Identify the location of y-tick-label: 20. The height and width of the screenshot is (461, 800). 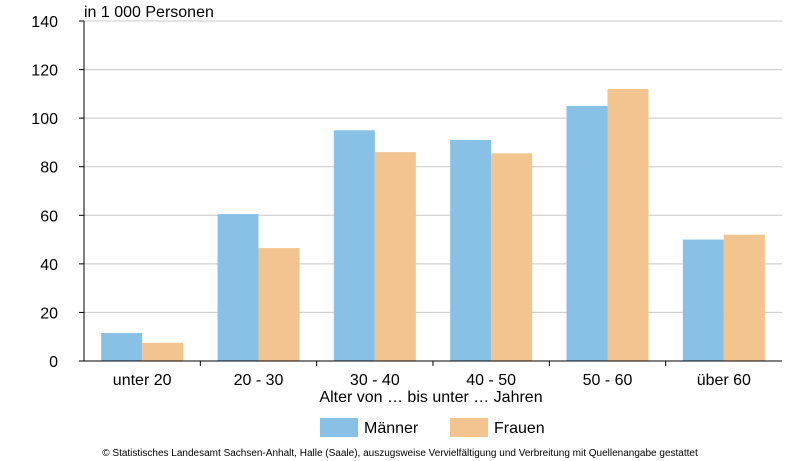
(49, 313).